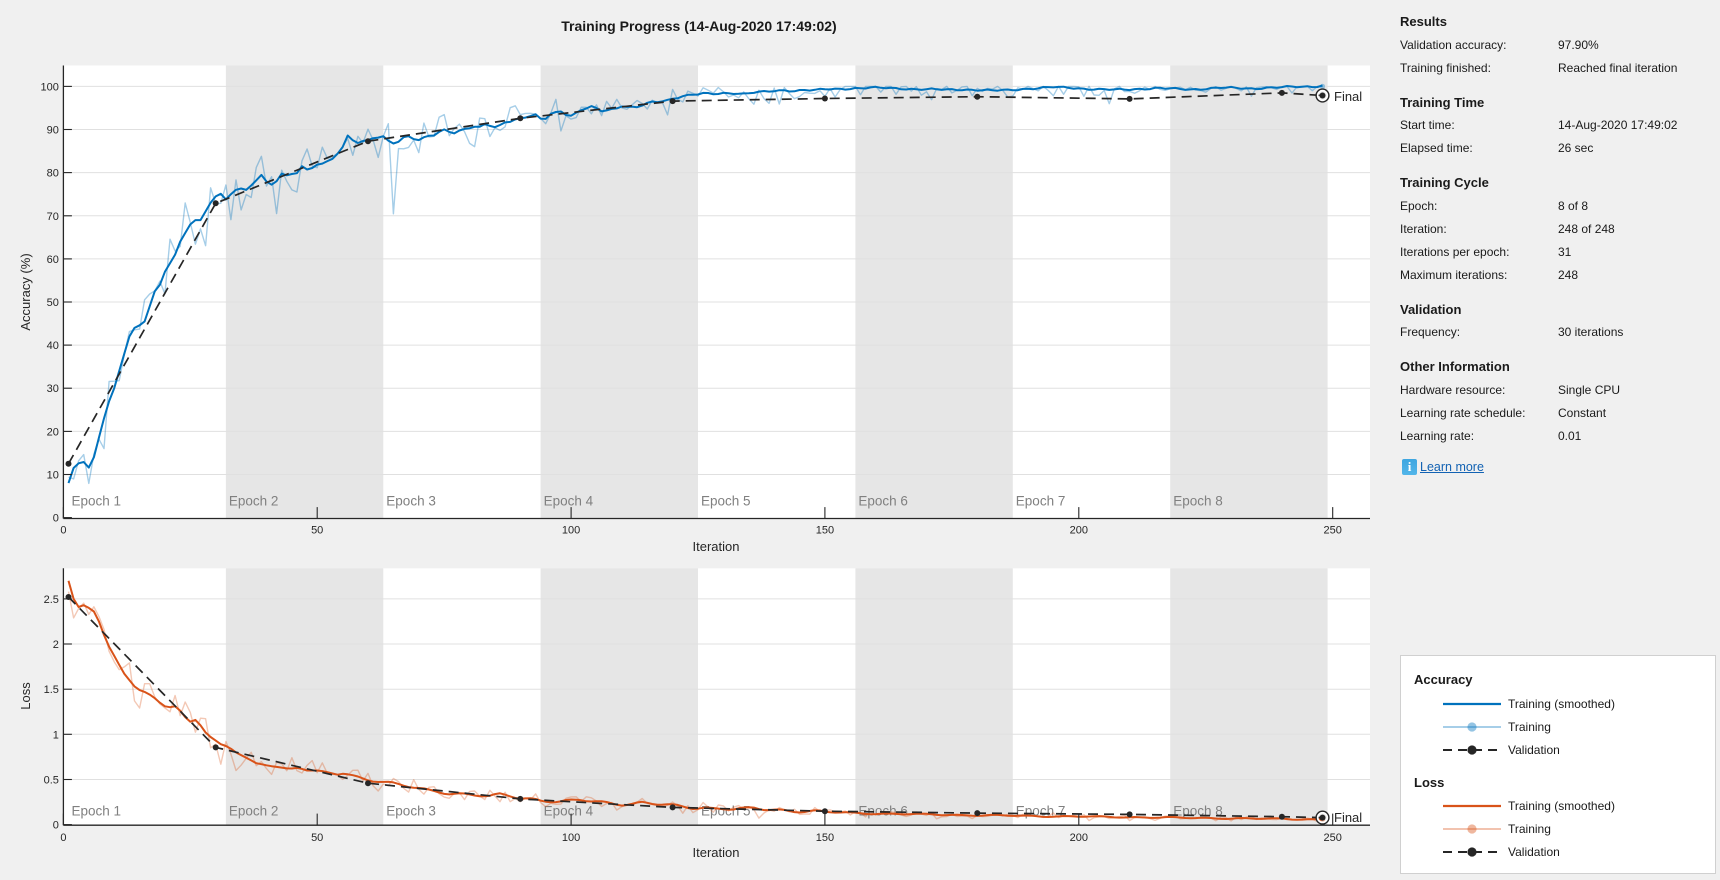  Describe the element at coordinates (56, 645) in the screenshot. I see `svg-text: 2` at that location.